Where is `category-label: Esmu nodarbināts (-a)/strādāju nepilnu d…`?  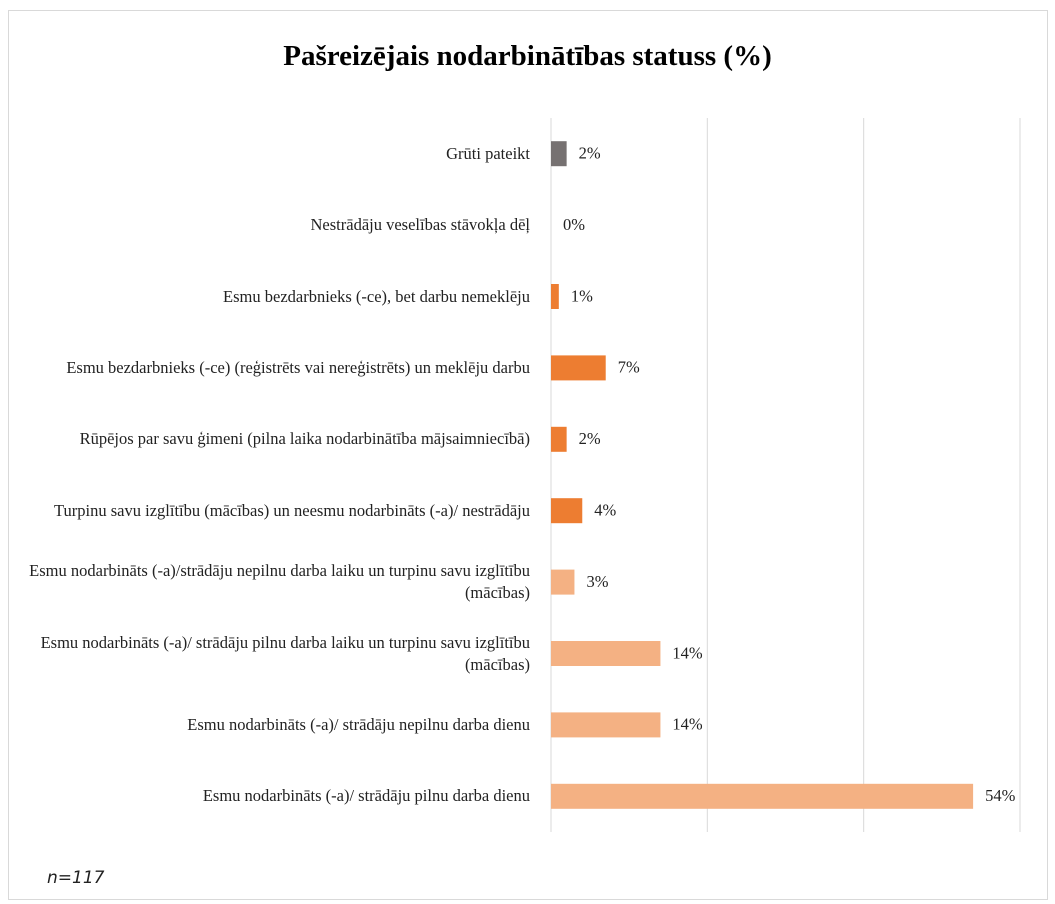 category-label: Esmu nodarbināts (-a)/strādāju nepilnu d… is located at coordinates (279, 582).